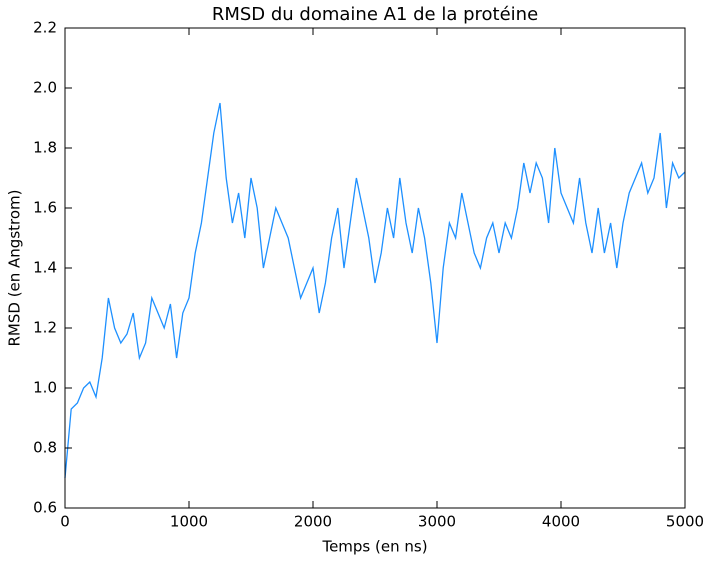  I want to click on x-axis-label: Temps (en ns), so click(374, 547).